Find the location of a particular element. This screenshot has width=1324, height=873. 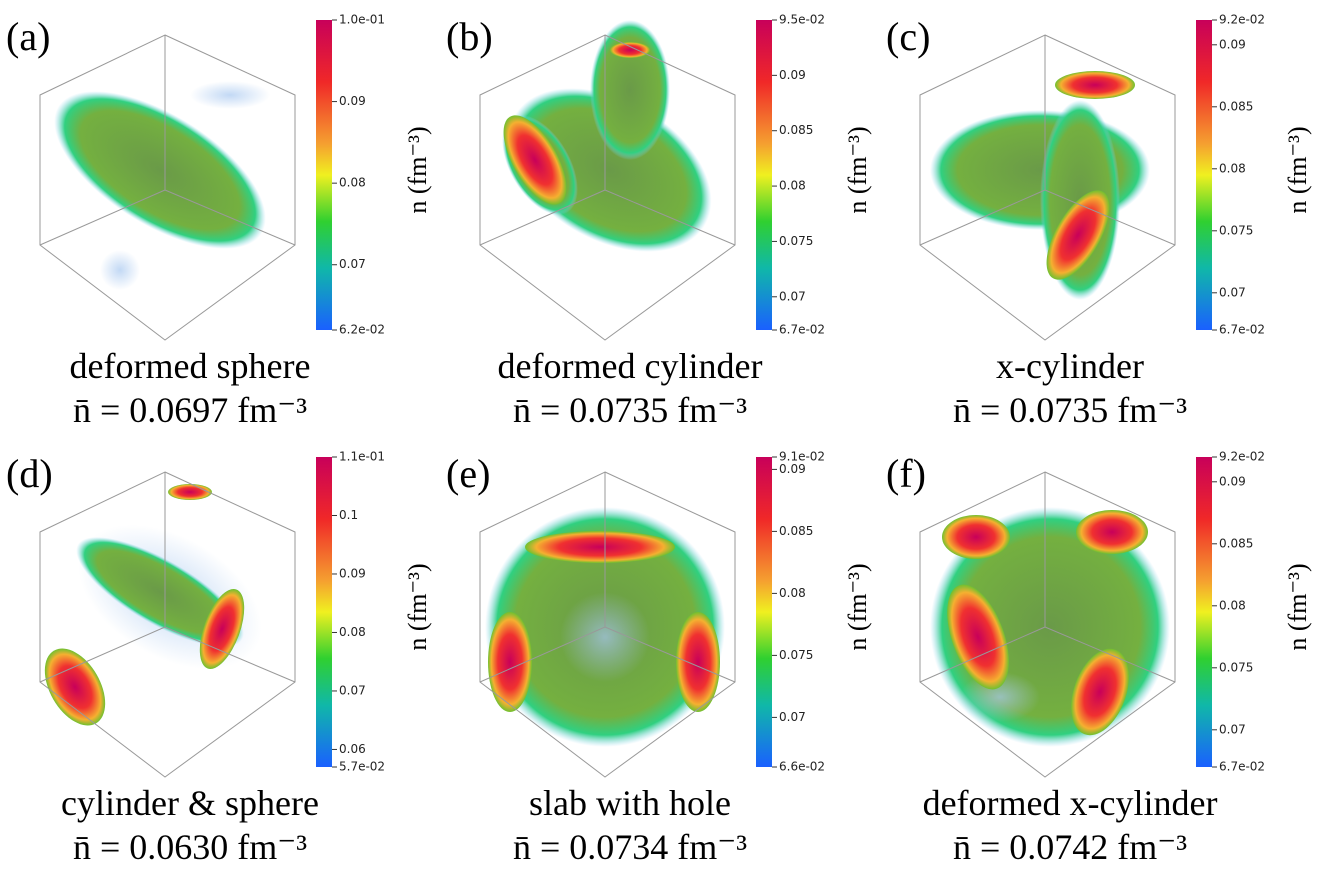

colorbar-tick-label: 9.1e-02 is located at coordinates (802, 457).